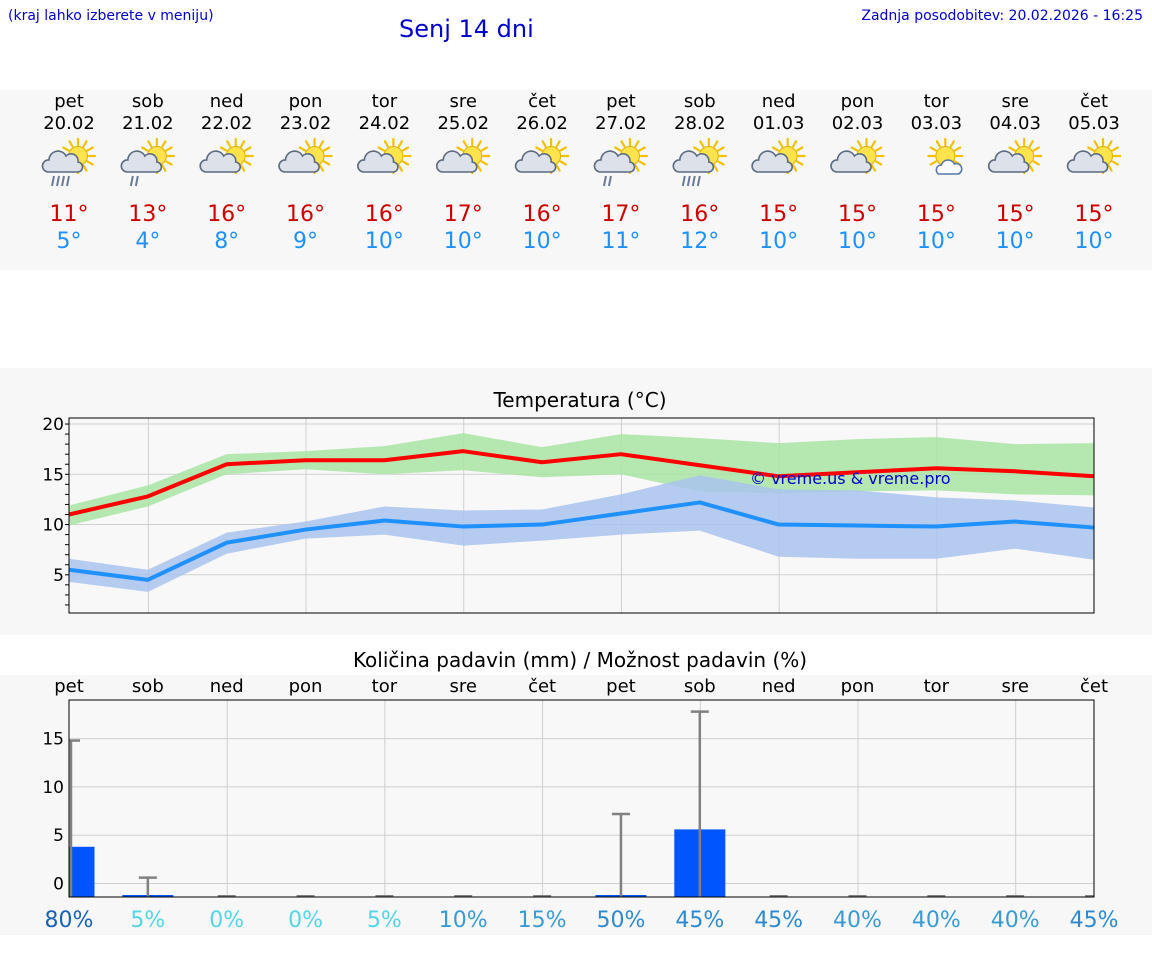  What do you see at coordinates (385, 123) in the screenshot?
I see `day-date: 24.02` at bounding box center [385, 123].